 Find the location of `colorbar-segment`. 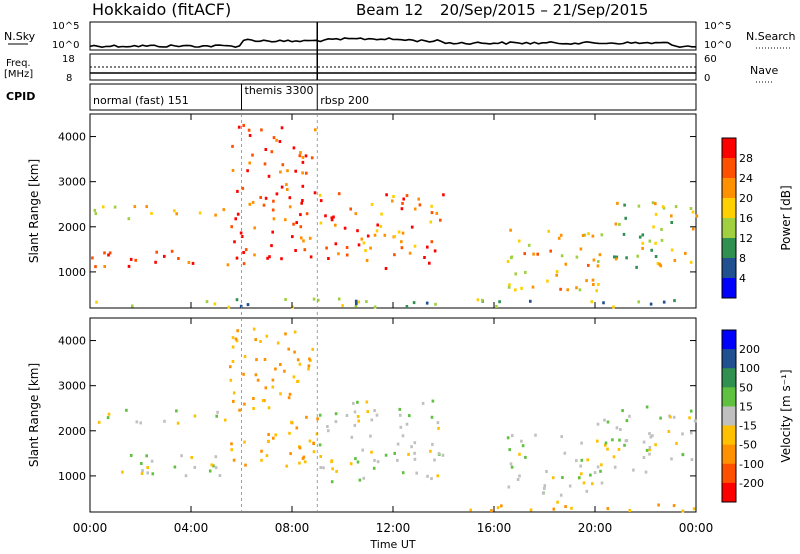

colorbar-segment is located at coordinates (729, 248).